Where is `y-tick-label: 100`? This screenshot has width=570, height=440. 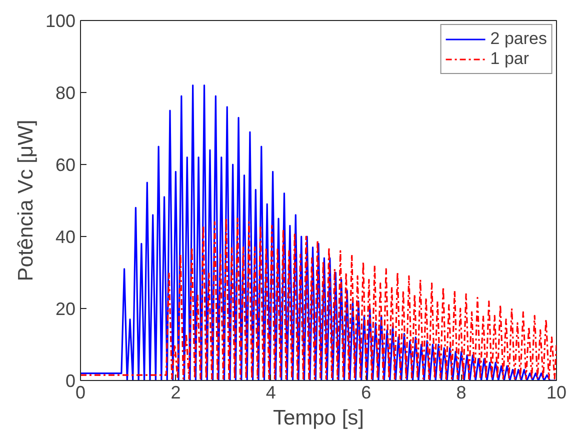 y-tick-label: 100 is located at coordinates (60, 21).